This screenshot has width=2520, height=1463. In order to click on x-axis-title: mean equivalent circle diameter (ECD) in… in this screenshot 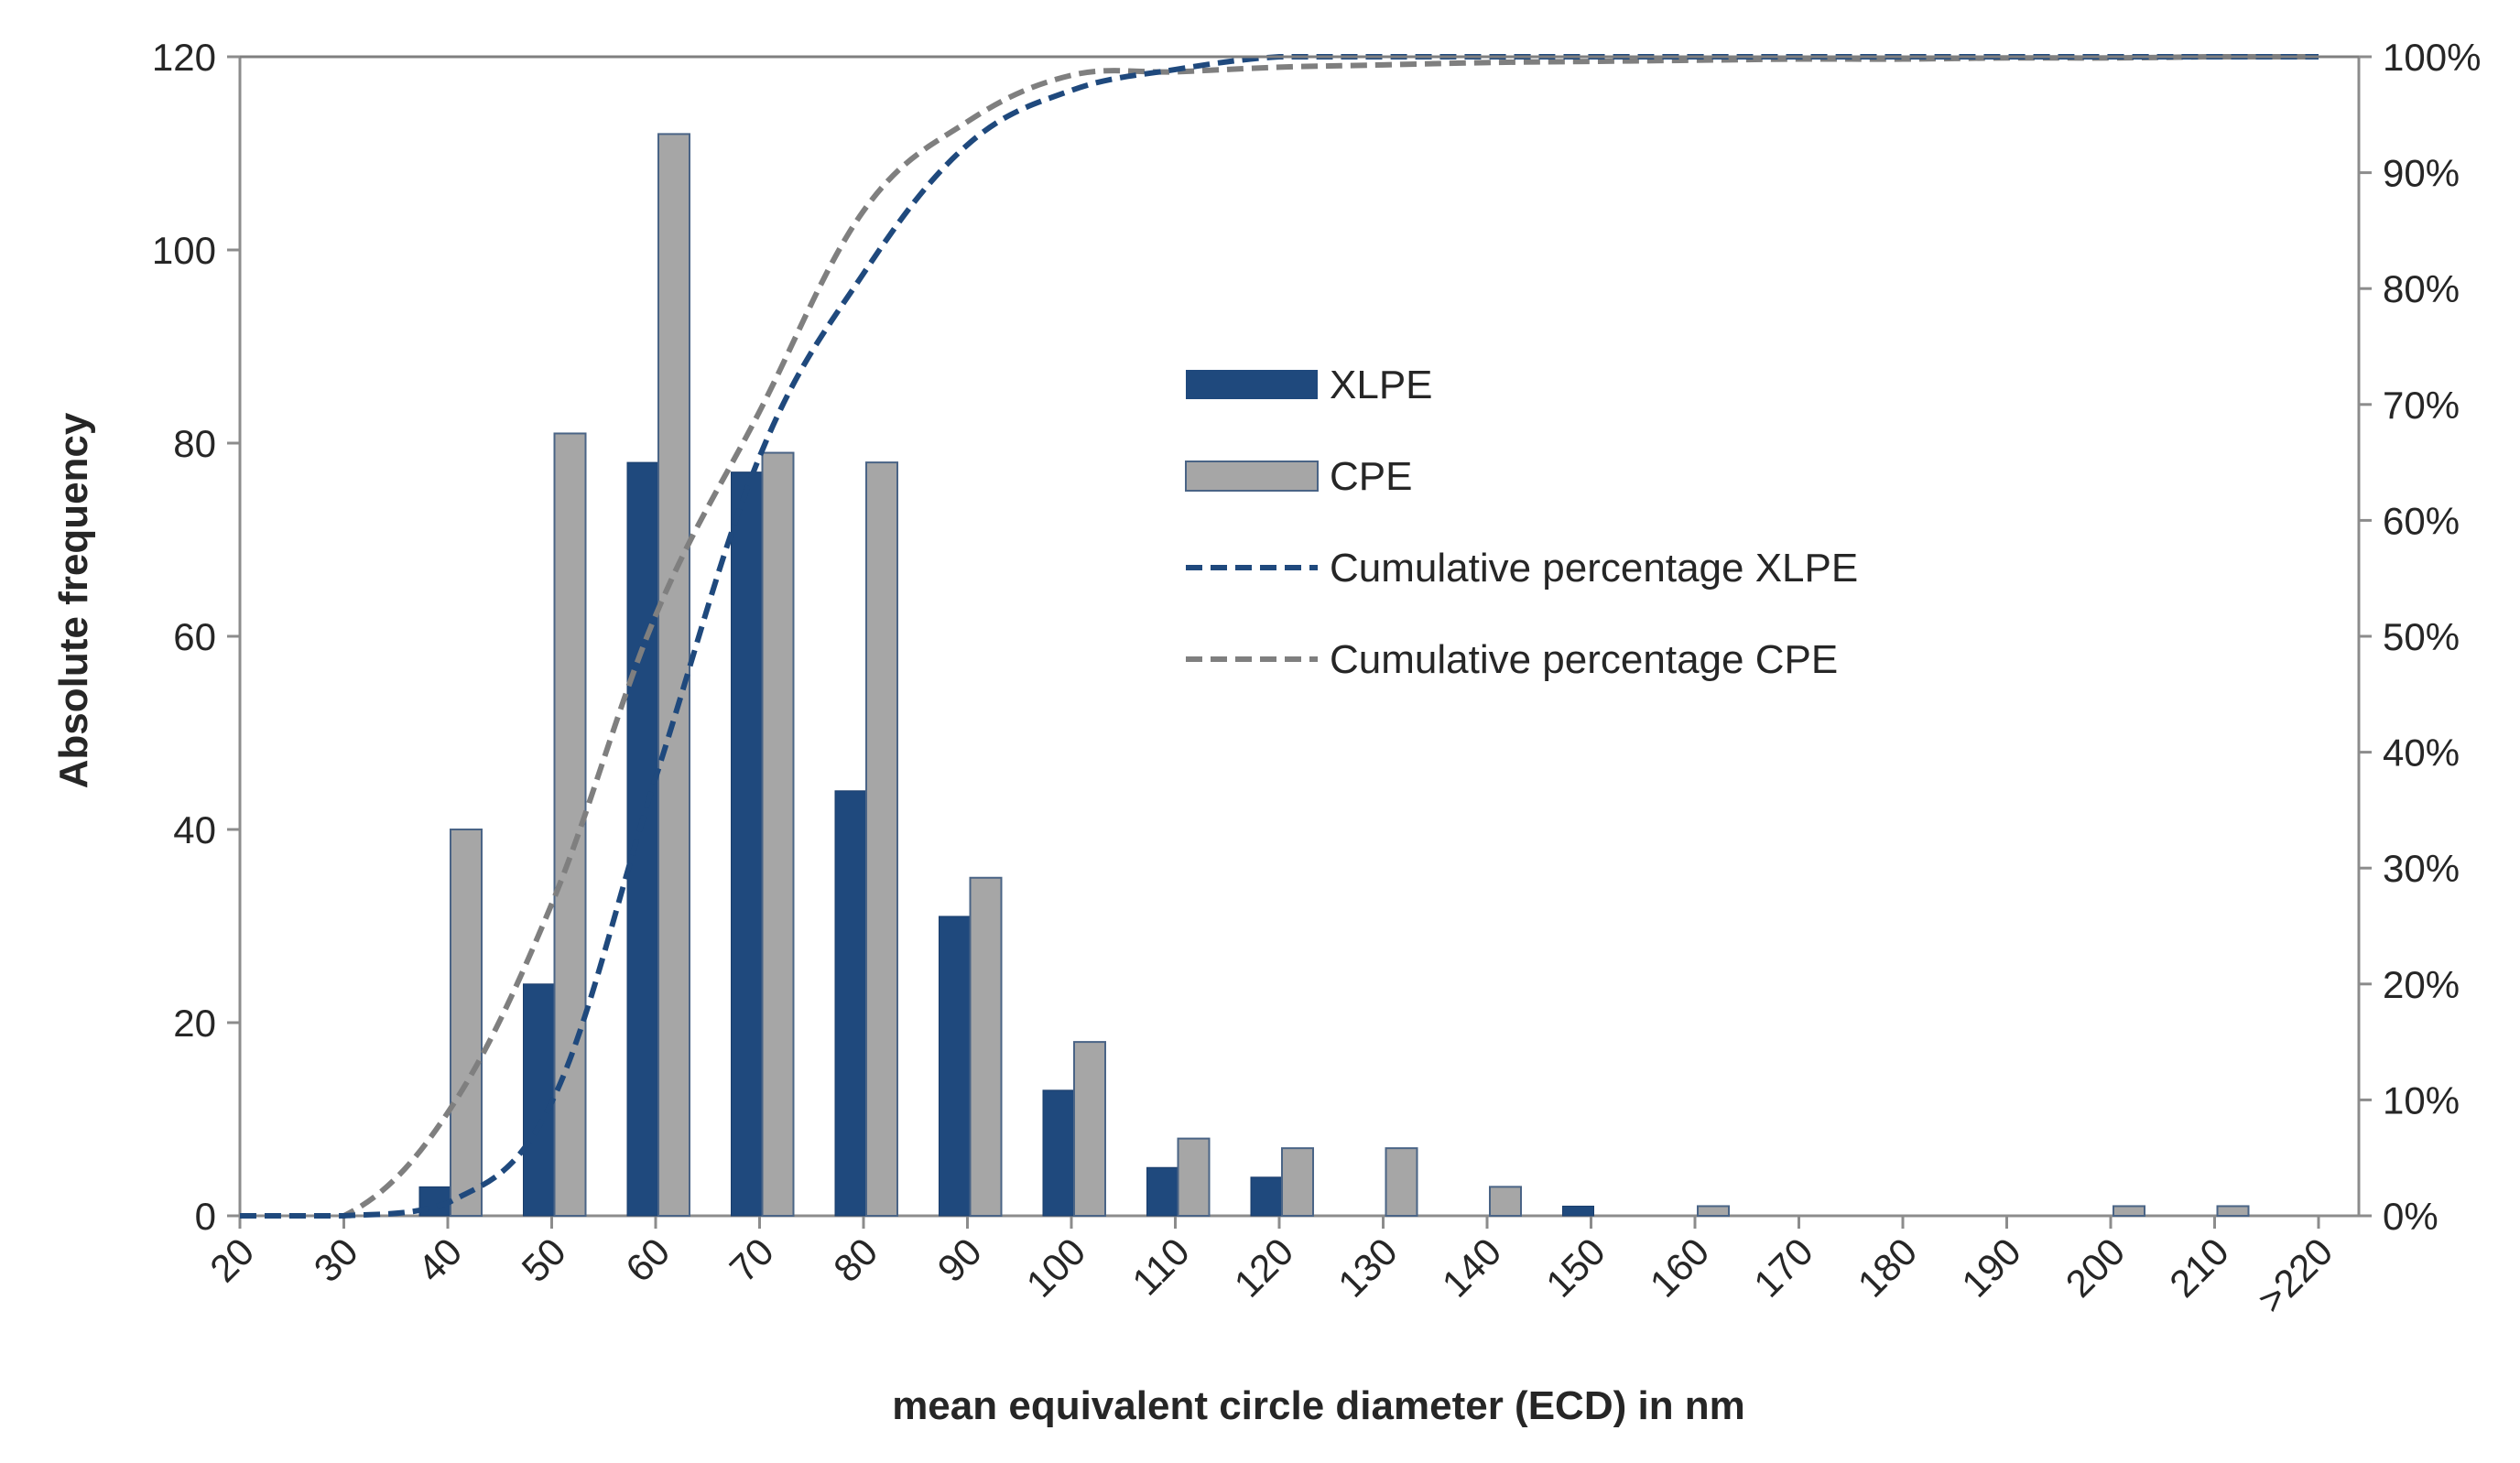, I will do `click(1318, 1405)`.